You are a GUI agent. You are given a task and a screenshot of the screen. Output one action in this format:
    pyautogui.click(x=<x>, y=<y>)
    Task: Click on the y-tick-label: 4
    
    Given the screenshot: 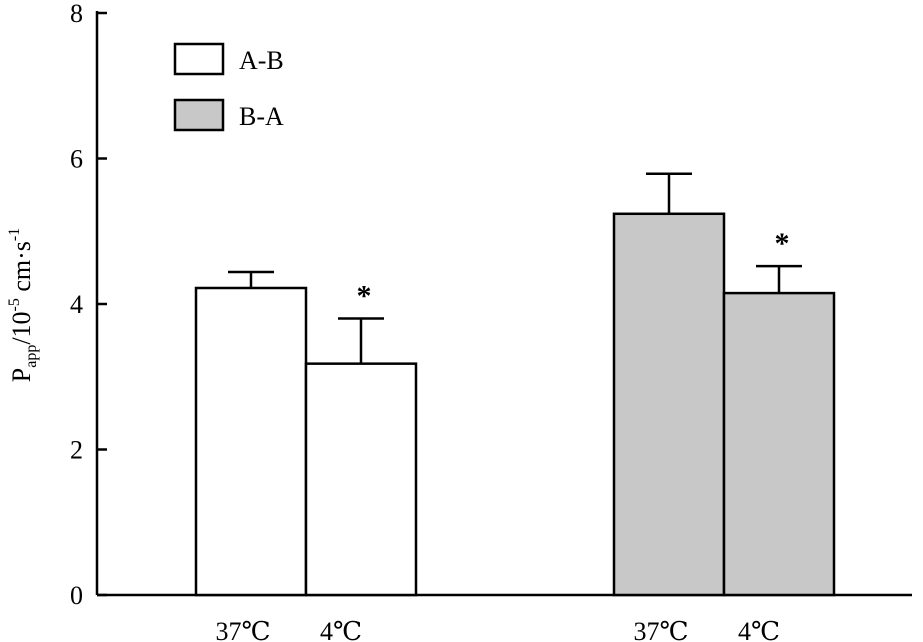 What is the action you would take?
    pyautogui.click(x=76, y=304)
    